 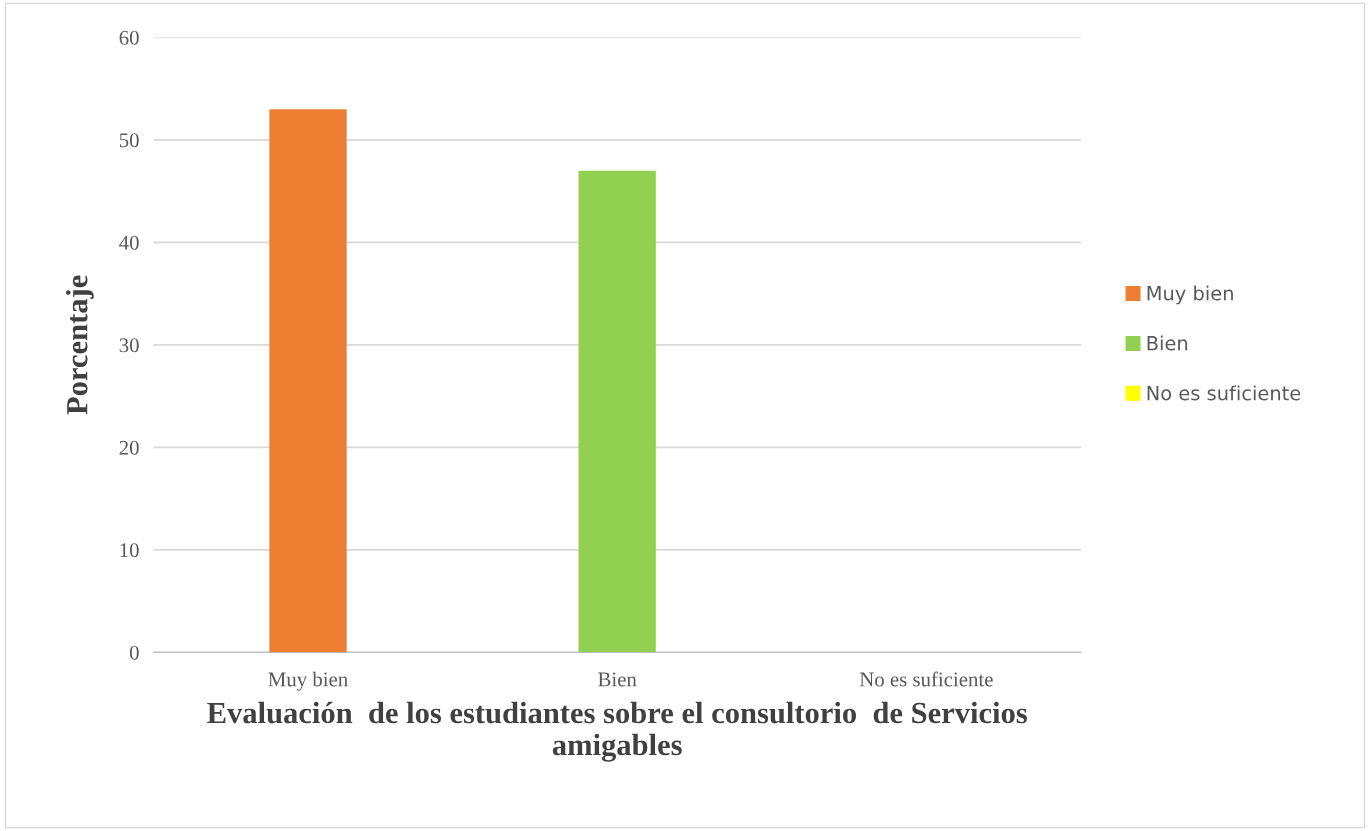 What do you see at coordinates (80, 345) in the screenshot?
I see `y-axis-title: Porcentaje` at bounding box center [80, 345].